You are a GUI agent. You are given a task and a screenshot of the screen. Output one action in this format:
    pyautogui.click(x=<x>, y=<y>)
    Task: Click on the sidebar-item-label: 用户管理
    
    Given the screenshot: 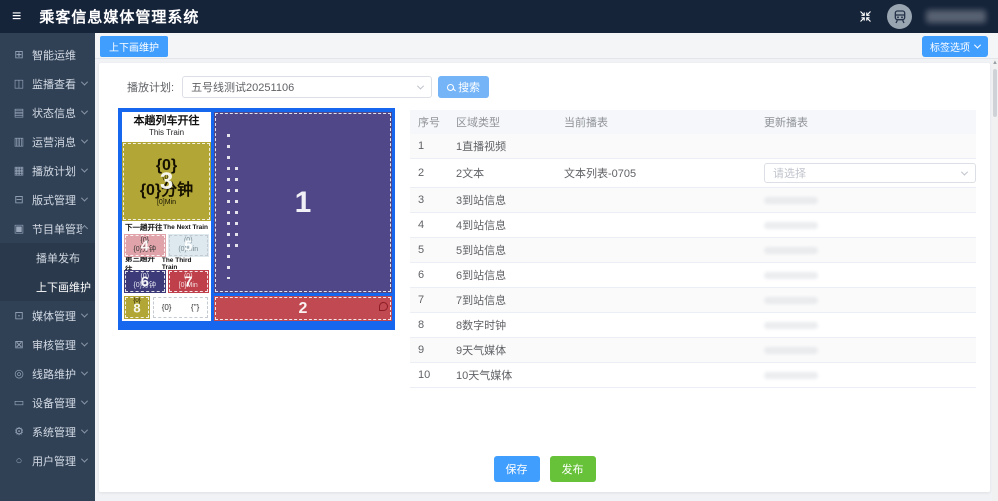 What is the action you would take?
    pyautogui.click(x=54, y=461)
    